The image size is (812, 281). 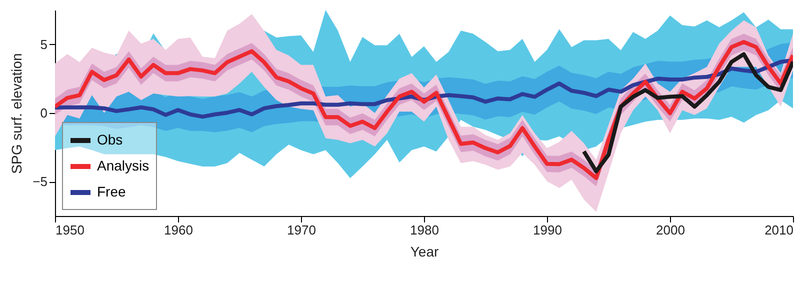 I want to click on legend-label: Obs, so click(x=110, y=140).